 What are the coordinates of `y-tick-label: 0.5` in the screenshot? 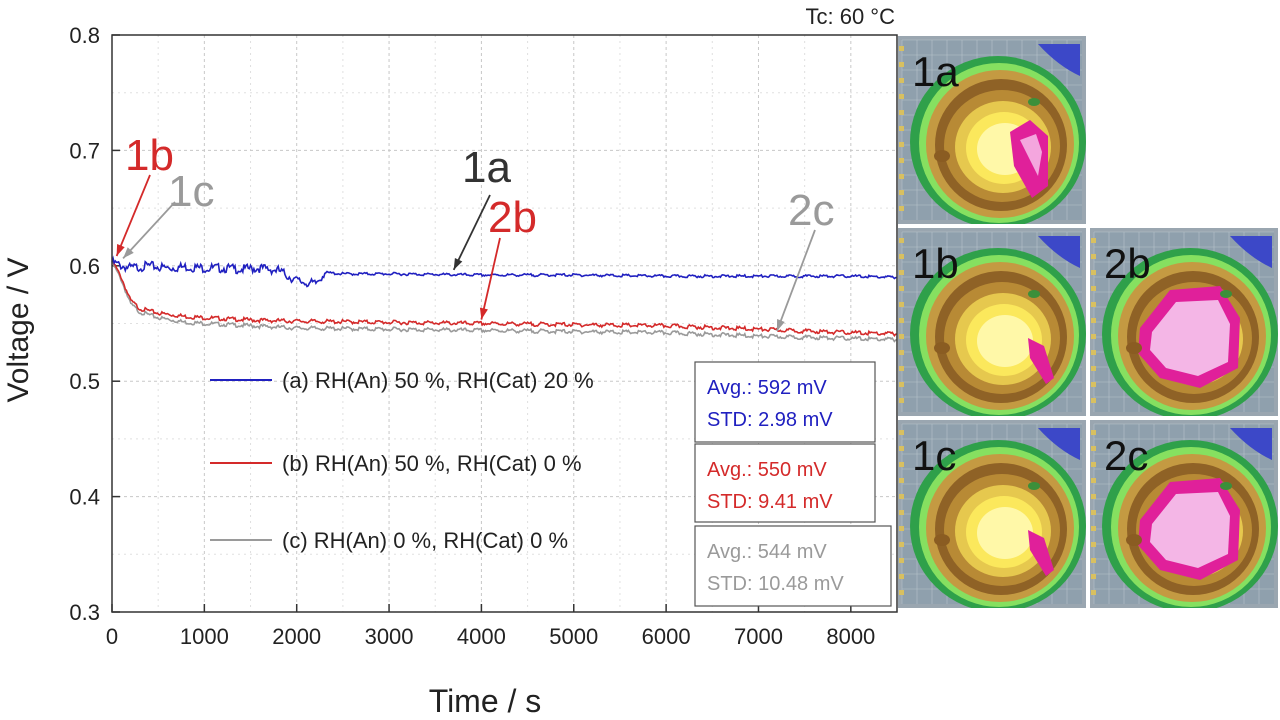 It's located at (84, 381).